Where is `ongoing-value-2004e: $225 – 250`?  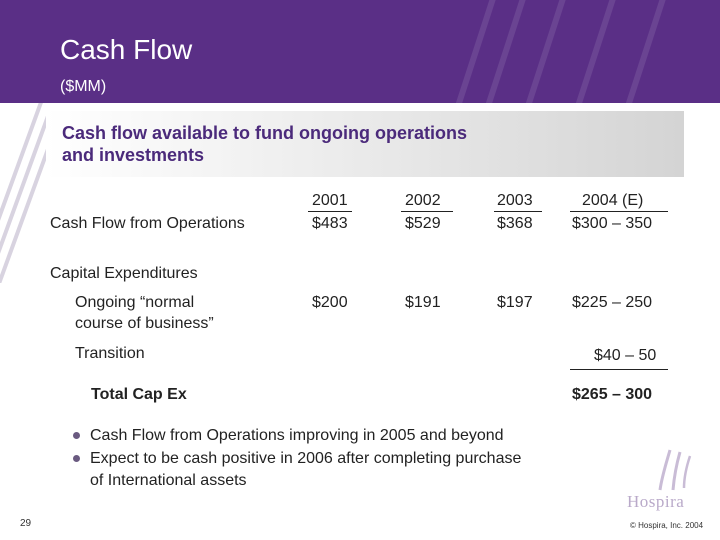
ongoing-value-2004e: $225 – 250 is located at coordinates (612, 302).